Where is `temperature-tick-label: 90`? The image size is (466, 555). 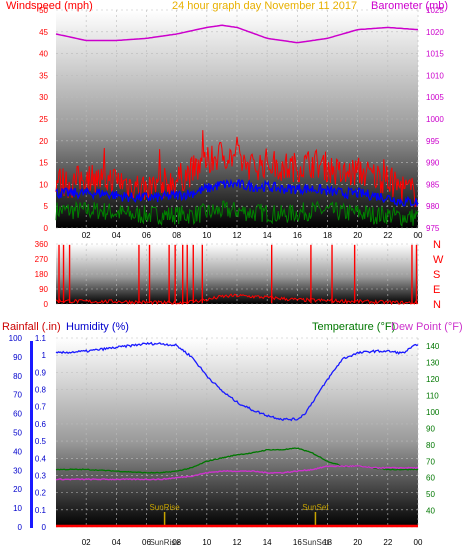 temperature-tick-label: 90 is located at coordinates (430, 428).